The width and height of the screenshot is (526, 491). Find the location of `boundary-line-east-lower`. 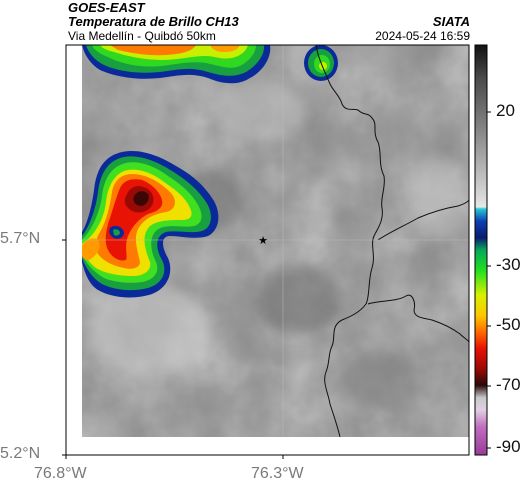

boundary-line-east-lower is located at coordinates (418, 318).